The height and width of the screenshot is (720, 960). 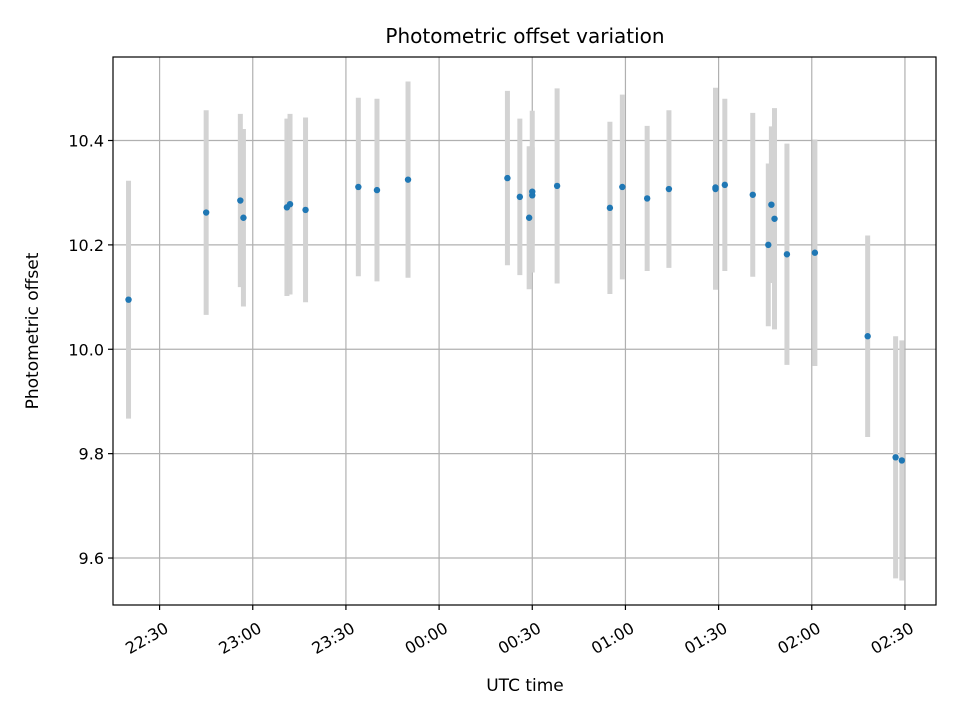 I want to click on y-tick-label: 9.8, so click(x=91, y=454).